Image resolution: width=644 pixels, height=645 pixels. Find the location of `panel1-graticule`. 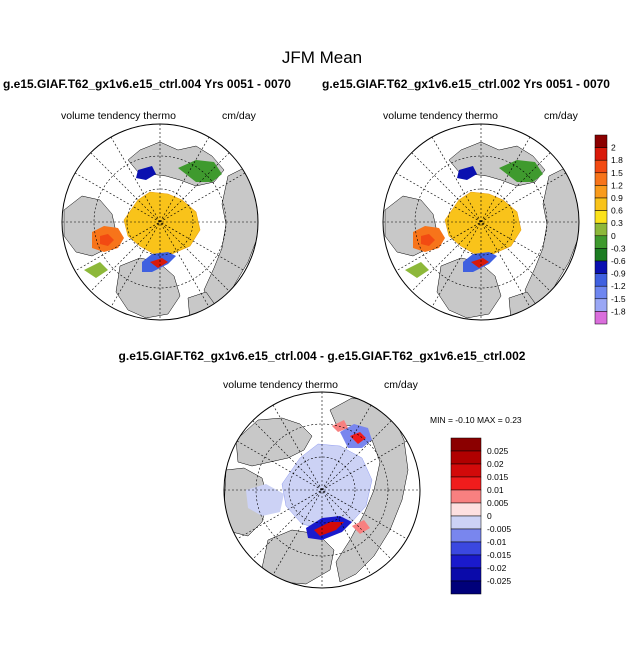

panel1-graticule is located at coordinates (160, 222).